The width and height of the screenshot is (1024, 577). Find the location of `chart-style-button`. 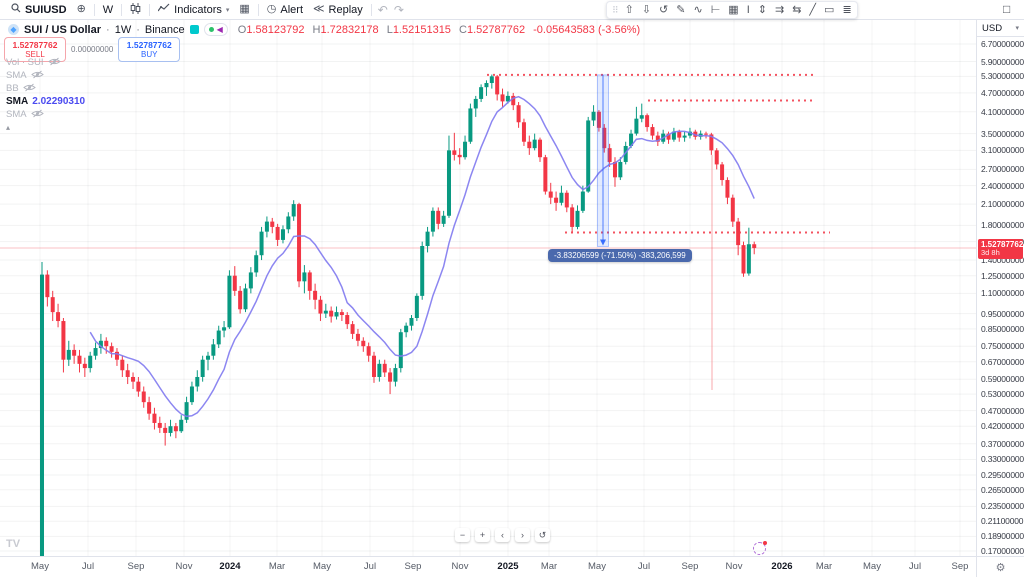

chart-style-button is located at coordinates (135, 10).